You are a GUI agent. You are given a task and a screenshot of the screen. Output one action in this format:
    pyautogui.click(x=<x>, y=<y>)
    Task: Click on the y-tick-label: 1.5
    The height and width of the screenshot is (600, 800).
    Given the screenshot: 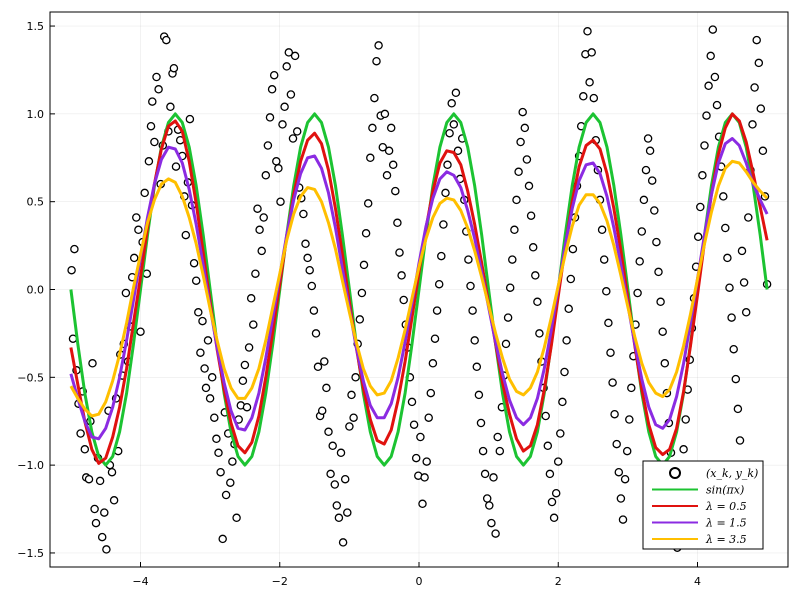 What is the action you would take?
    pyautogui.click(x=36, y=26)
    